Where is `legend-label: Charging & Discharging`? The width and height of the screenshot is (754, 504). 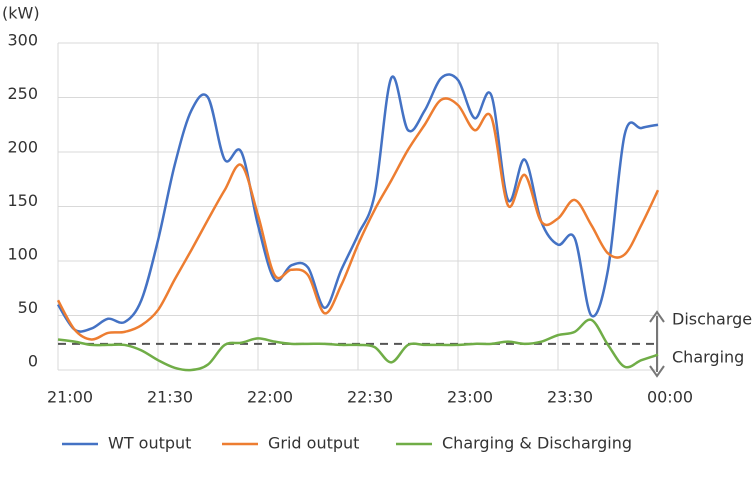
legend-label: Charging & Discharging is located at coordinates (537, 443).